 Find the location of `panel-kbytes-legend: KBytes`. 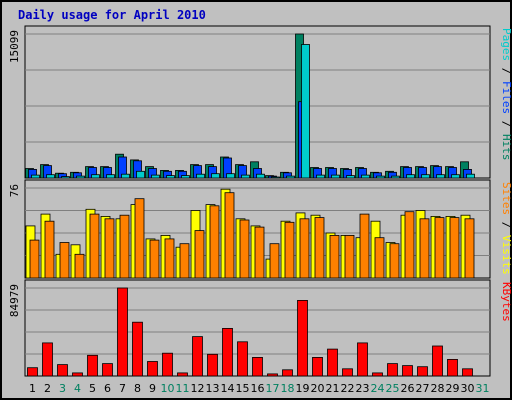

panel-kbytes-legend: KBytes is located at coordinates (506, 302).